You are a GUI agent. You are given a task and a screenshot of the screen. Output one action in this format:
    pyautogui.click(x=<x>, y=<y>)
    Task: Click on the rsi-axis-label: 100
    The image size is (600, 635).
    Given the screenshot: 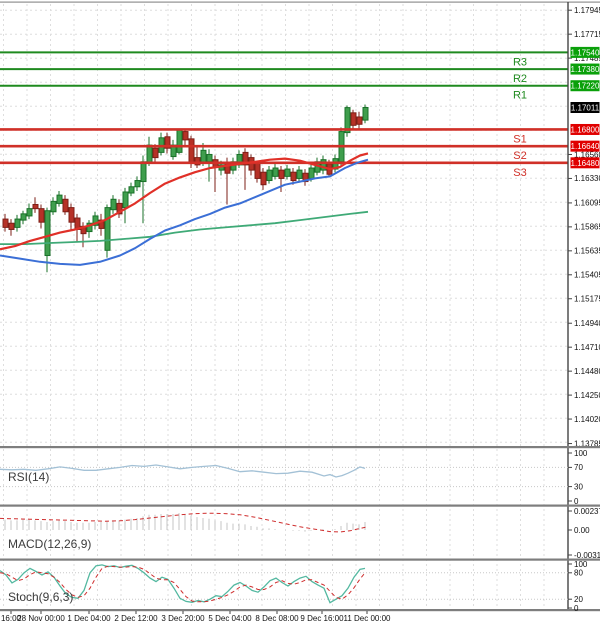 What is the action you would take?
    pyautogui.click(x=581, y=453)
    